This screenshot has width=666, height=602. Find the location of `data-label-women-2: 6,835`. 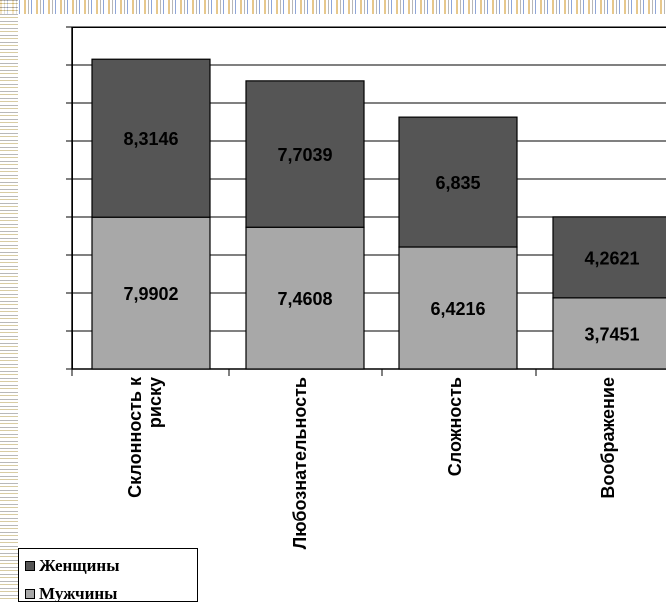

data-label-women-2: 6,835 is located at coordinates (457, 183).